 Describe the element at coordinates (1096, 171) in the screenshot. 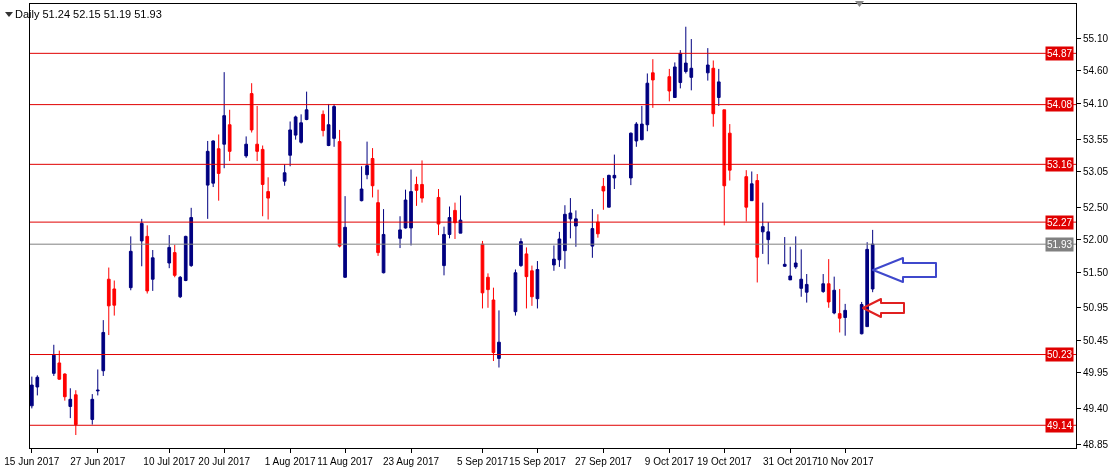

I see `y-tick-label: 53.05` at that location.